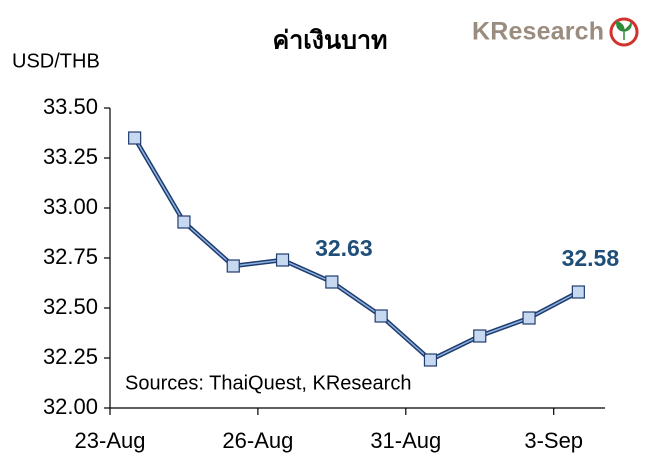 Image resolution: width=660 pixels, height=472 pixels. I want to click on logo-text: KResearch, so click(538, 32).